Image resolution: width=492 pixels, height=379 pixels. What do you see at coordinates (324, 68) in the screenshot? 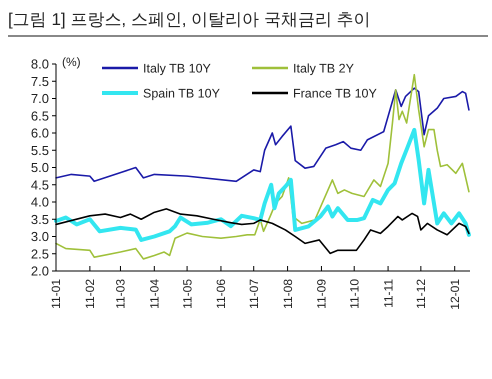
I see `legend-label: Italy TB 2Y` at bounding box center [324, 68].